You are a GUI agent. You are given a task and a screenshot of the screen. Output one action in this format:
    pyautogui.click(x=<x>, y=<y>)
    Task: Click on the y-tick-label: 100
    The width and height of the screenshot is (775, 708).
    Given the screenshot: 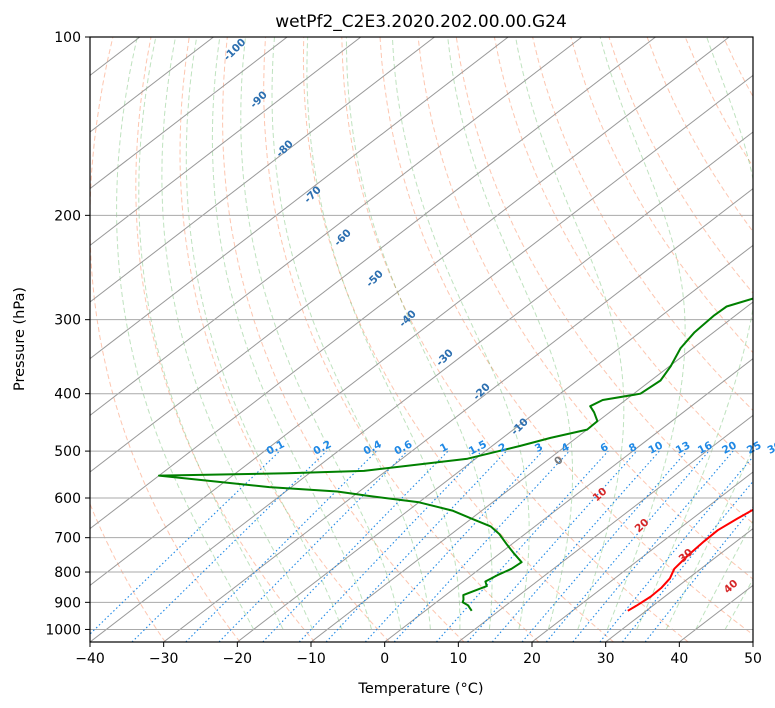 What is the action you would take?
    pyautogui.click(x=67, y=38)
    